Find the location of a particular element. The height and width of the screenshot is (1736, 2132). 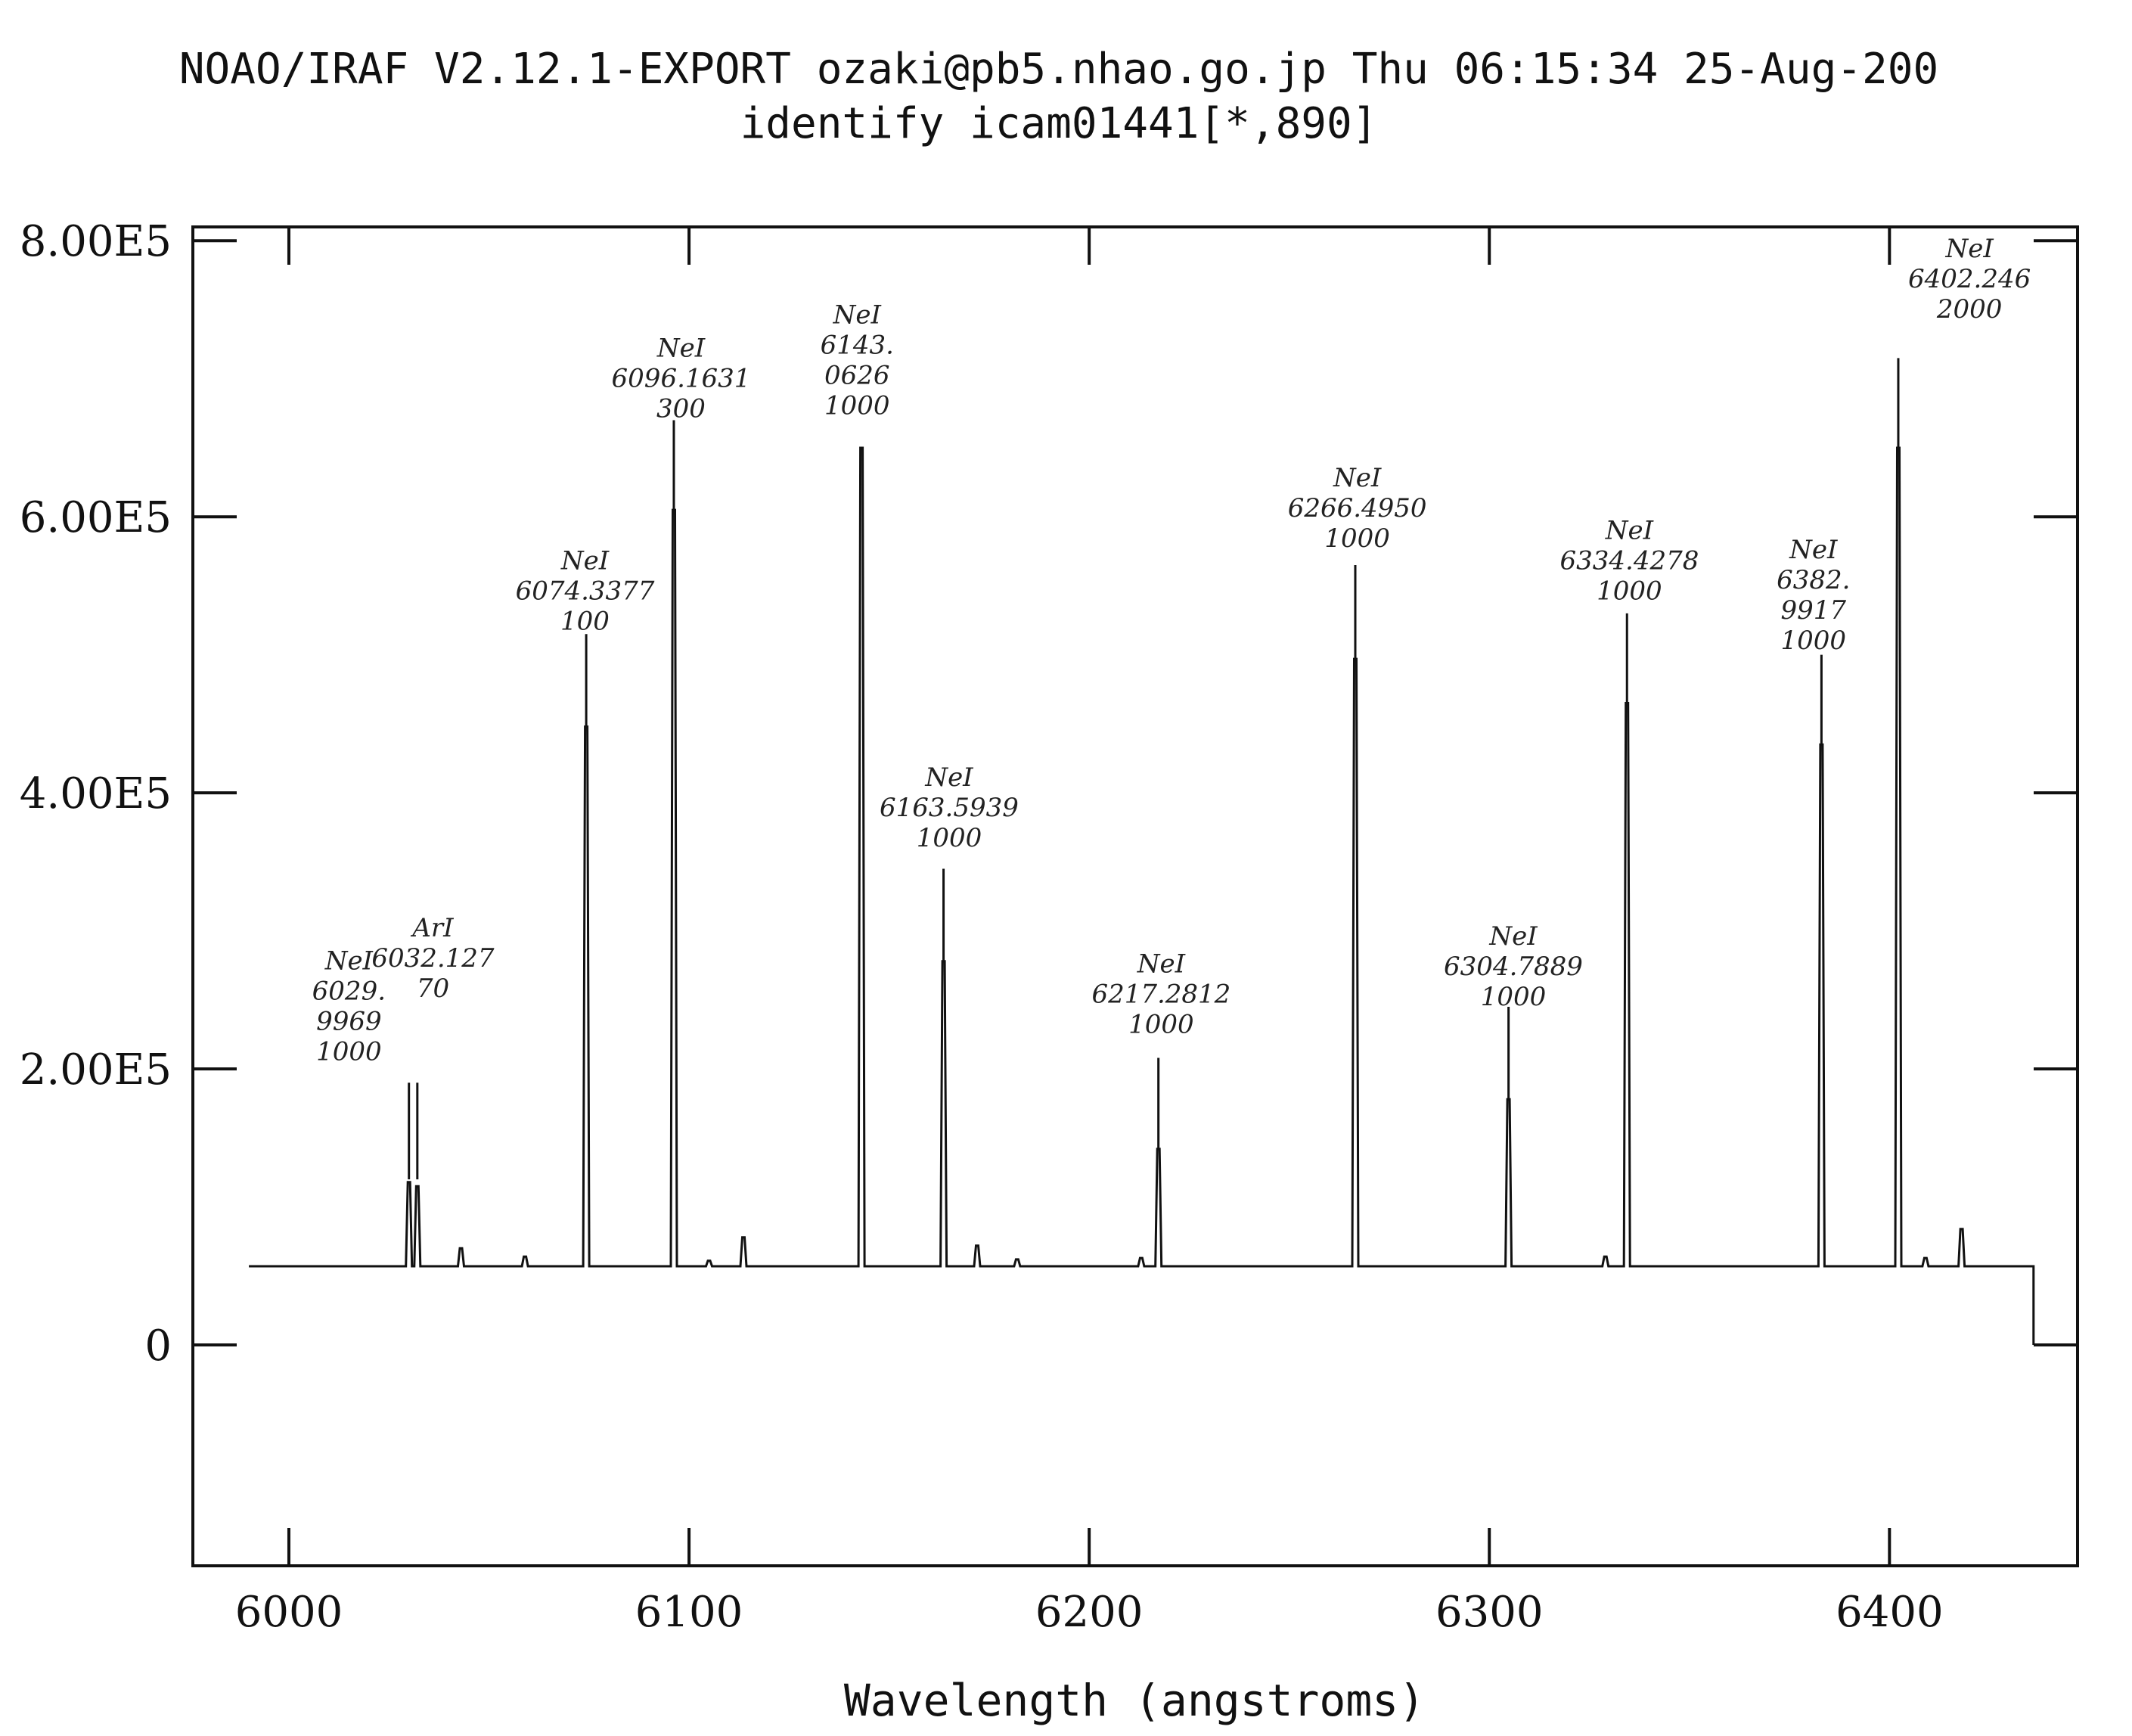

x-tick-label: 6300 is located at coordinates (1489, 1612).